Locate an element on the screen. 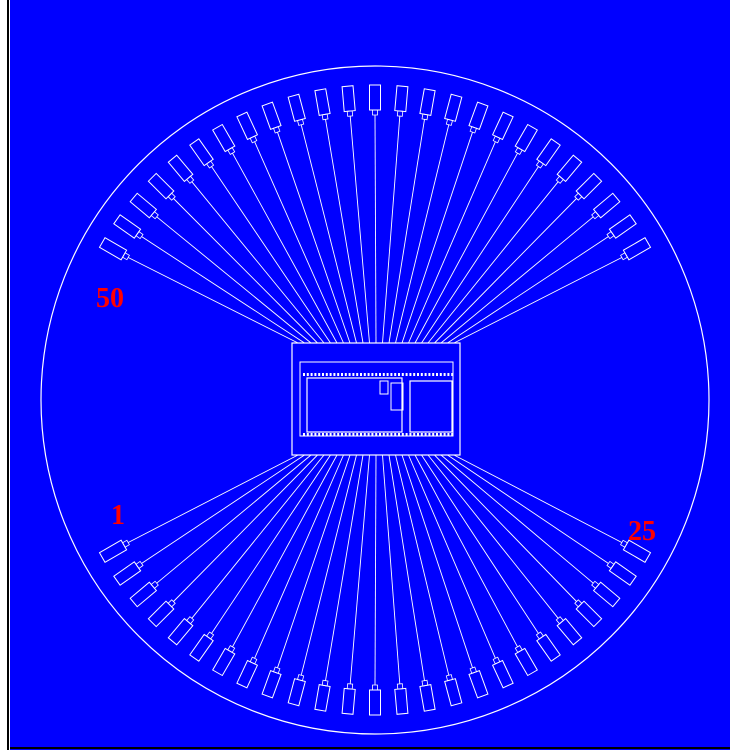  chip-package is located at coordinates (376, 399).